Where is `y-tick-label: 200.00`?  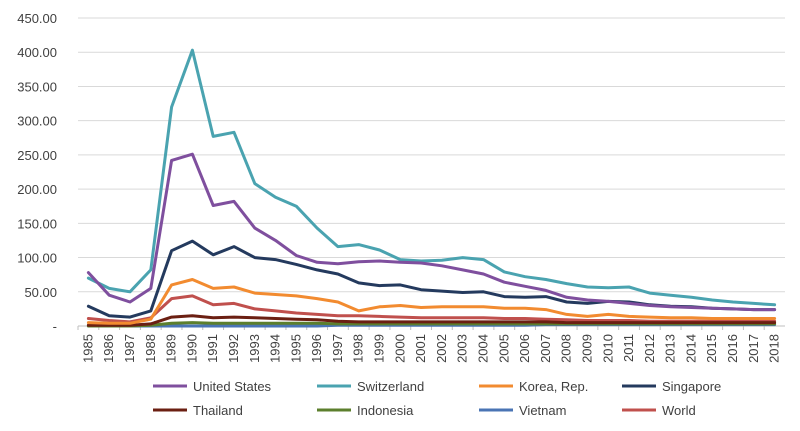
y-tick-label: 200.00 is located at coordinates (37, 189).